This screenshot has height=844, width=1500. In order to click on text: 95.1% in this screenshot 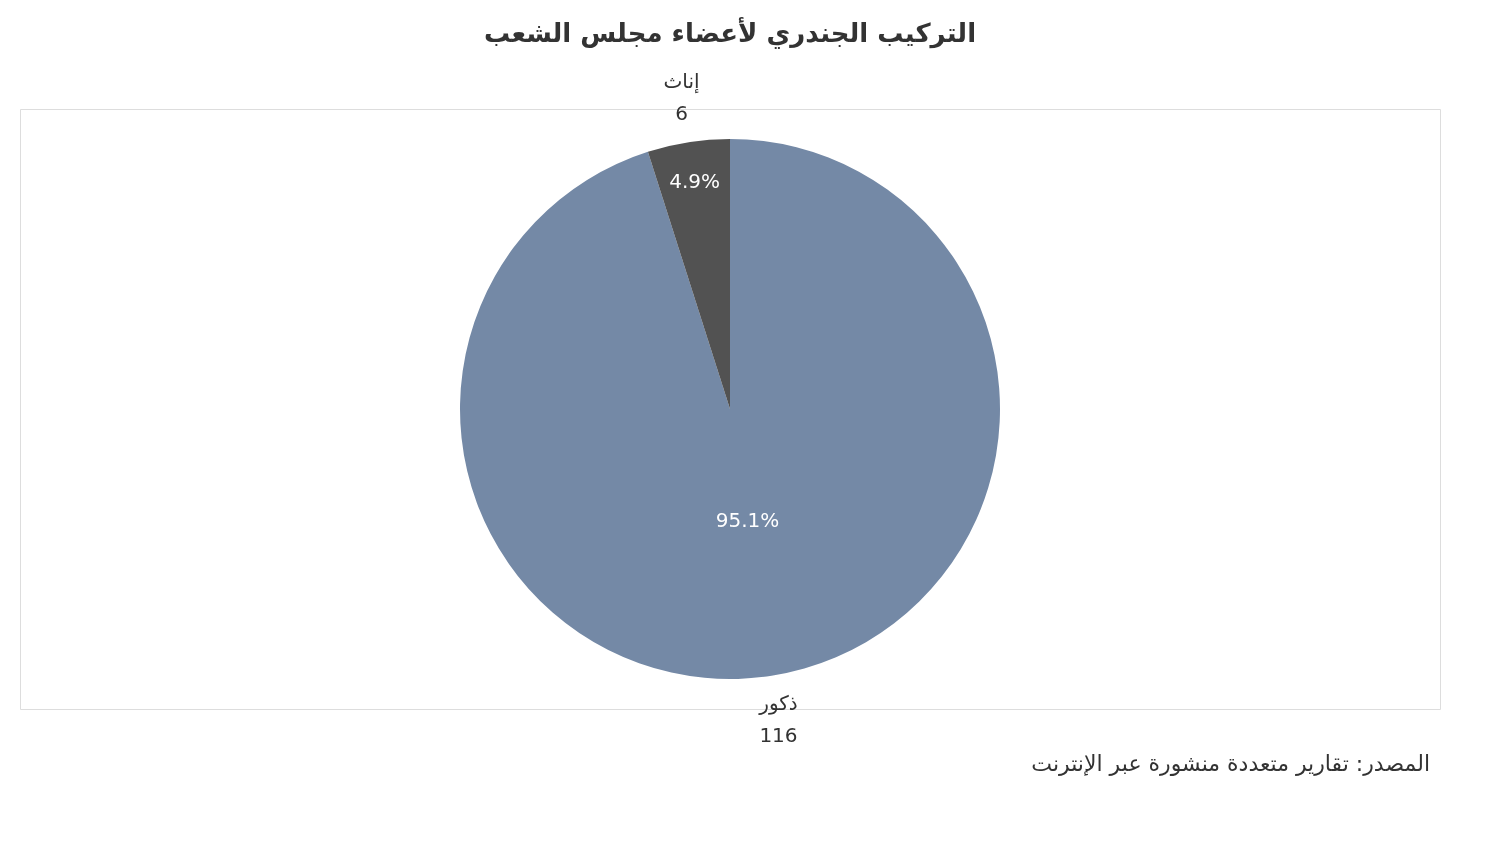, I will do `click(747, 520)`.